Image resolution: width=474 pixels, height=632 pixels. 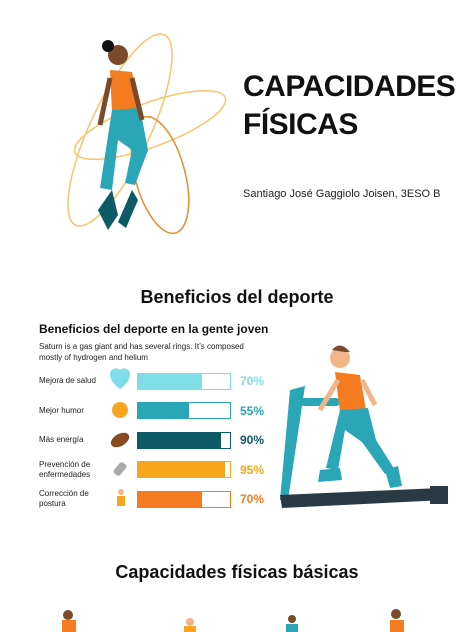 What do you see at coordinates (64, 493) in the screenshot?
I see `label-line: Corrección de` at bounding box center [64, 493].